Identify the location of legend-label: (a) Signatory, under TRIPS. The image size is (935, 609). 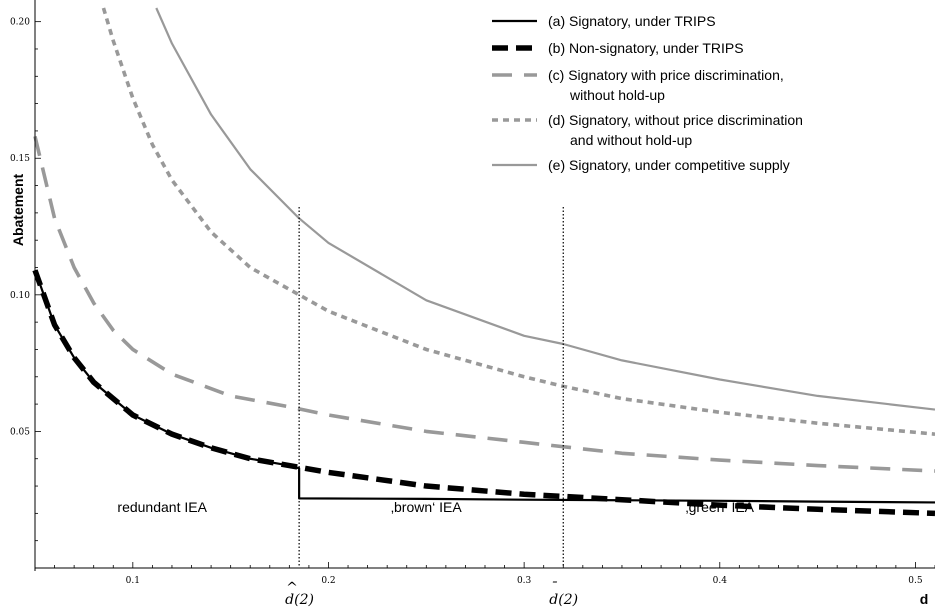
(632, 21).